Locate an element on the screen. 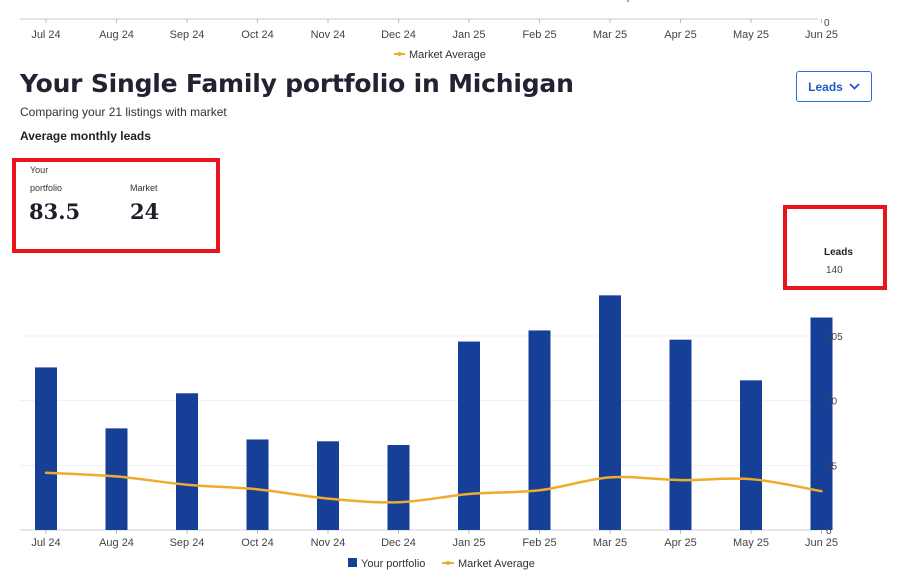 The width and height of the screenshot is (914, 580). portfolio-label-line1: Your is located at coordinates (39, 170).